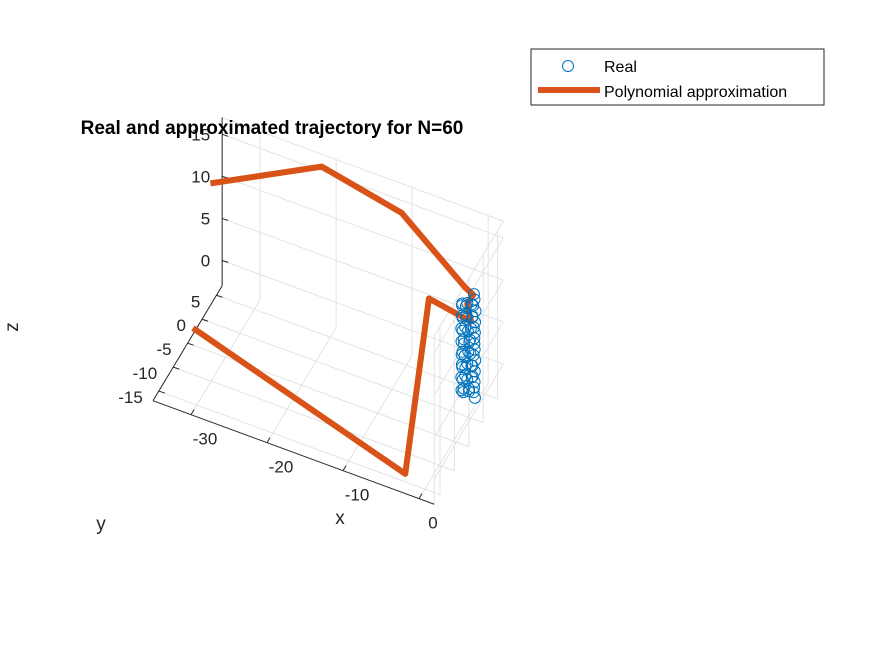 Image resolution: width=875 pixels, height=656 pixels. Describe the element at coordinates (432, 523) in the screenshot. I see `x-tick-label: 0` at that location.